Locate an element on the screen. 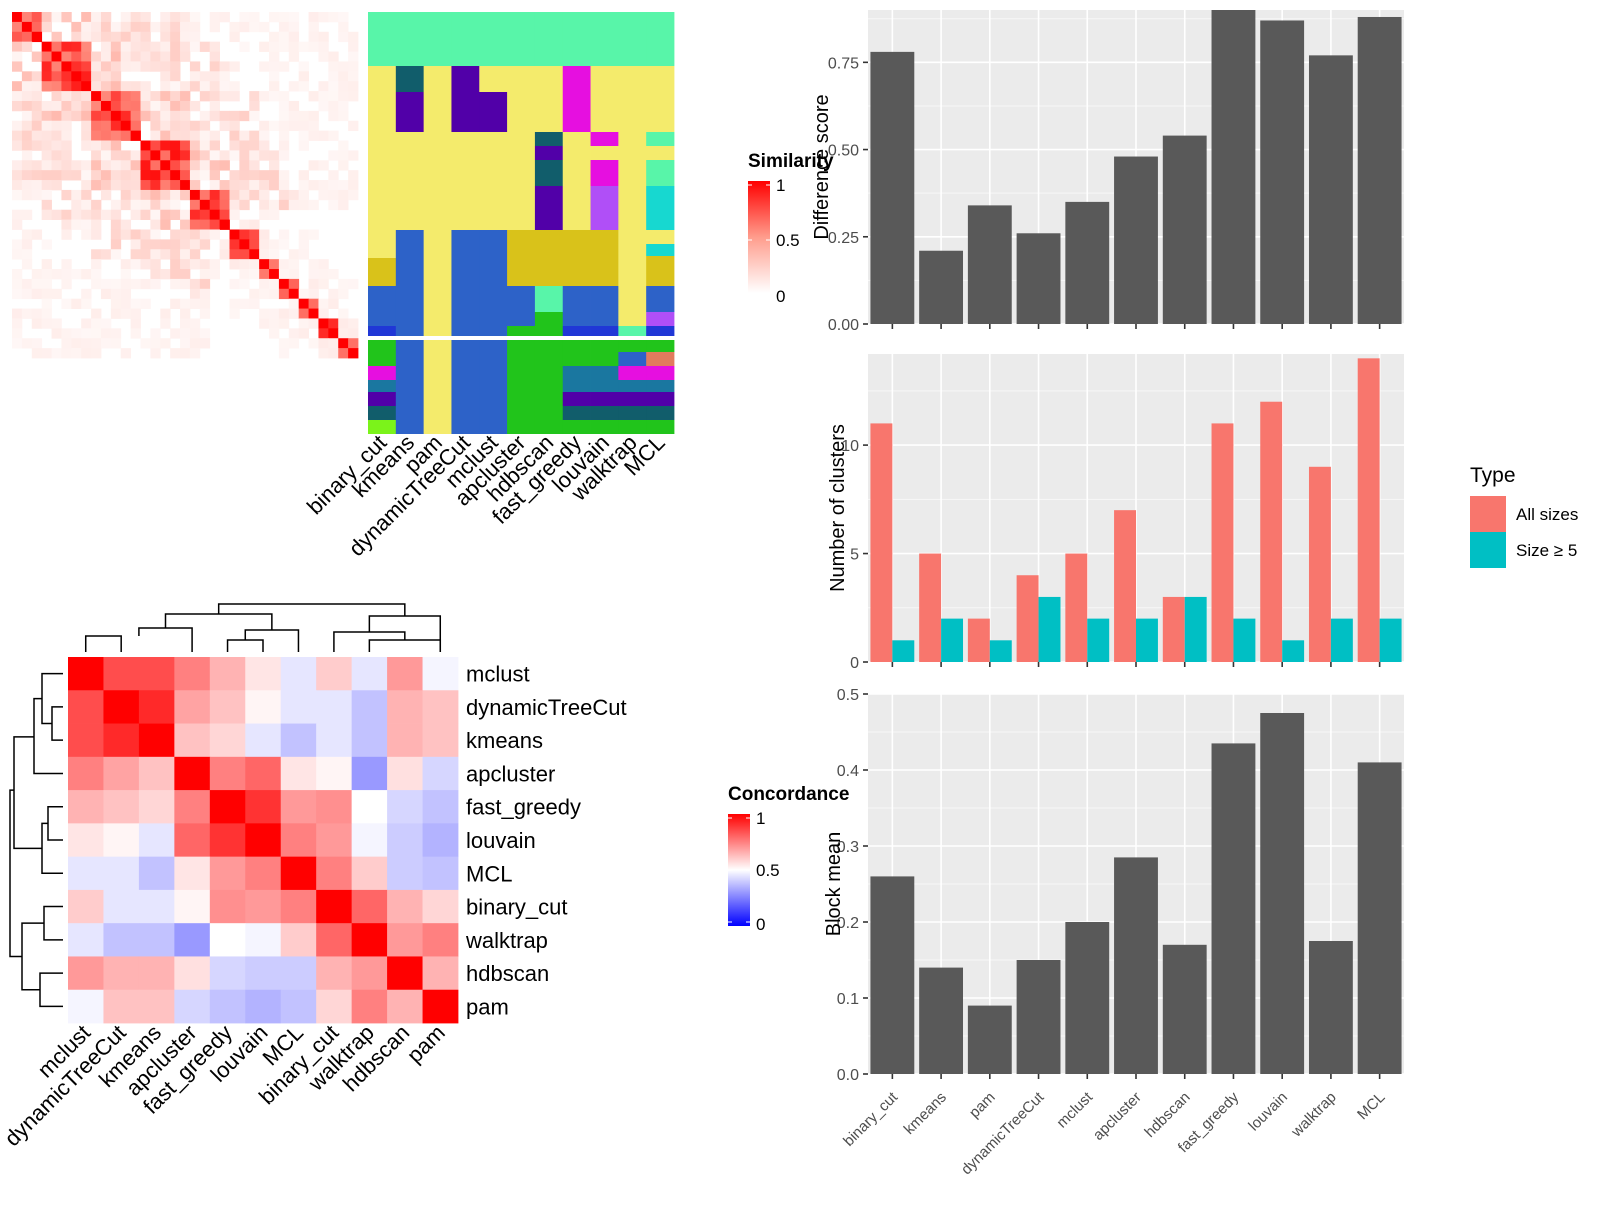 This screenshot has height=1205, width=1600. x-axis-tick-label: louvain is located at coordinates (1268, 1112).